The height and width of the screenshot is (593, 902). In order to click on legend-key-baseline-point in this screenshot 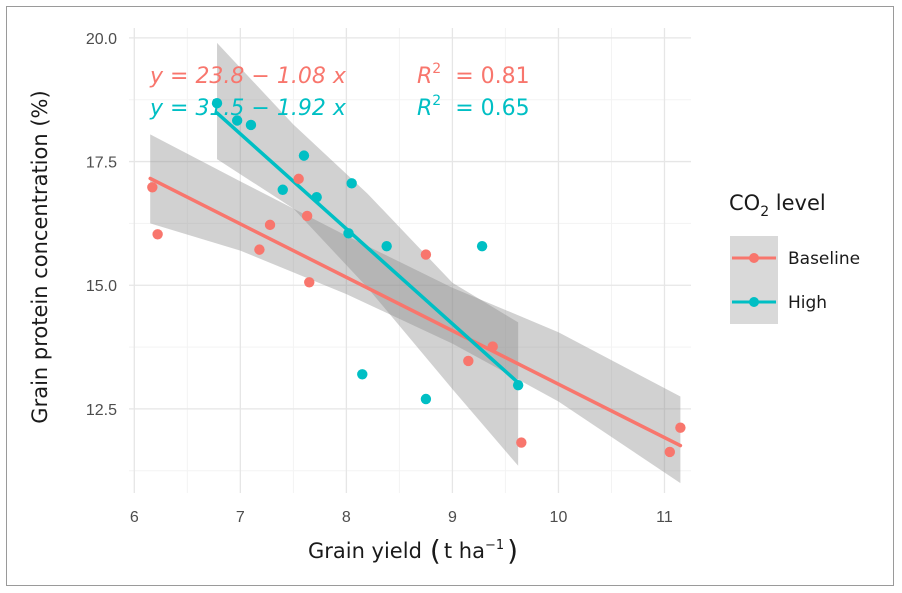, I will do `click(754, 258)`.